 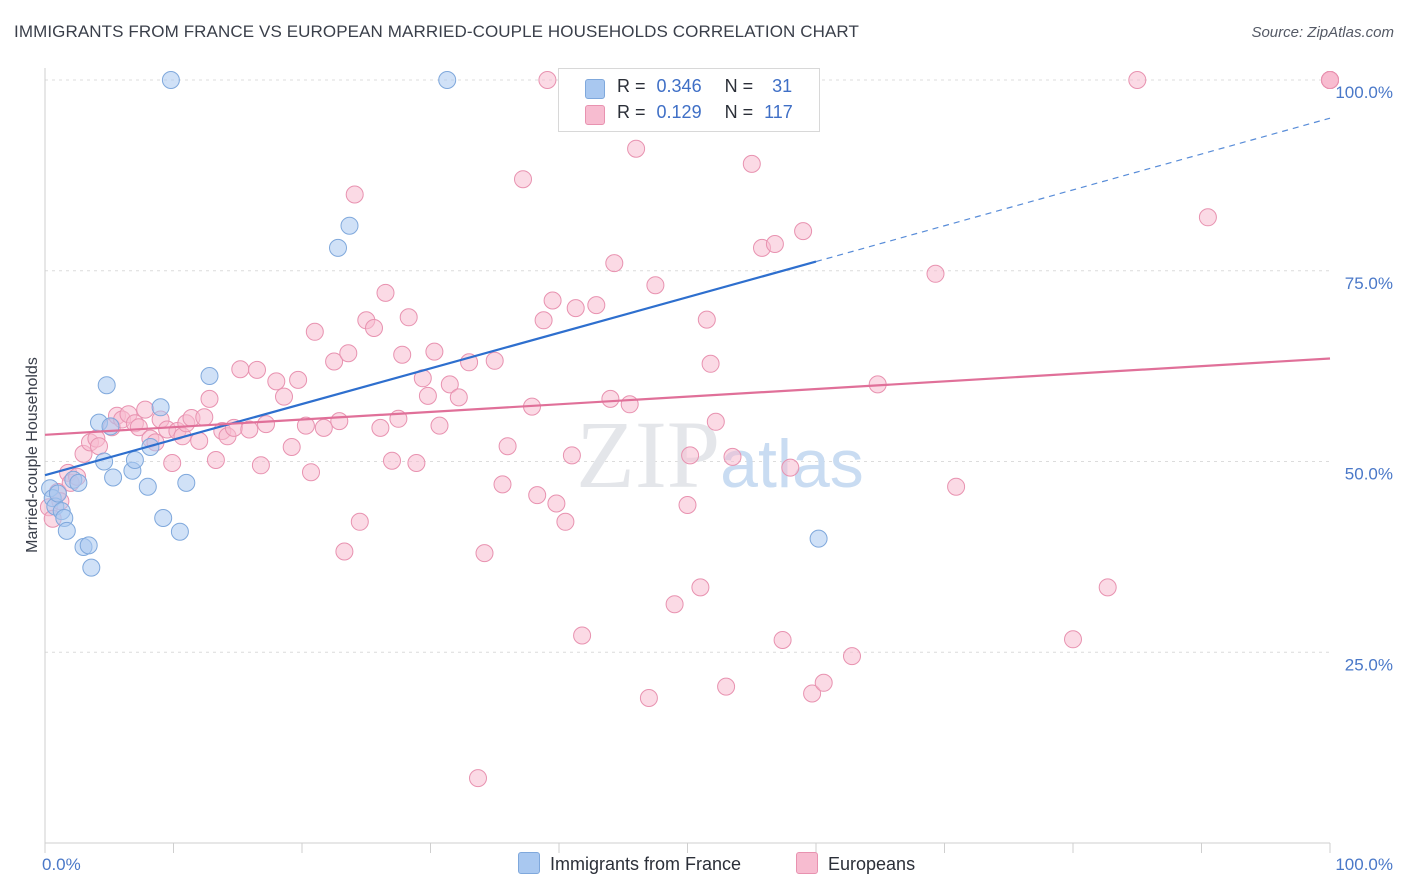 I want to click on y-tick-label: 50.0%, so click(x=1369, y=474).